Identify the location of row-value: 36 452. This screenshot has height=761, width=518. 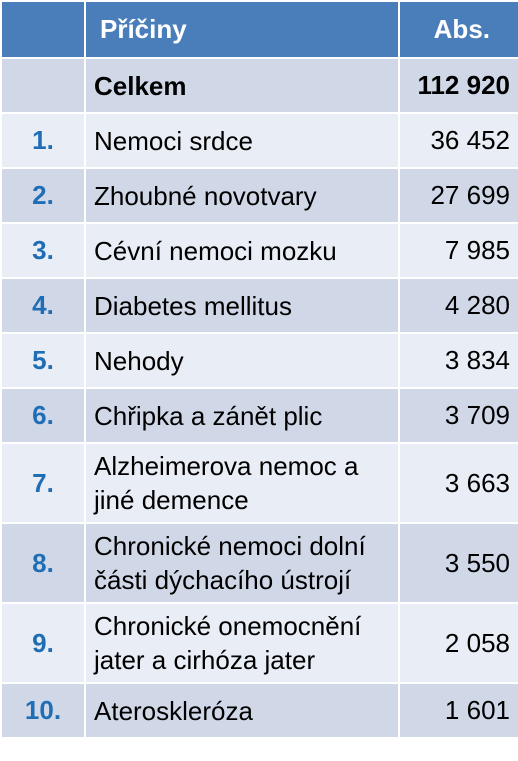
(458, 140).